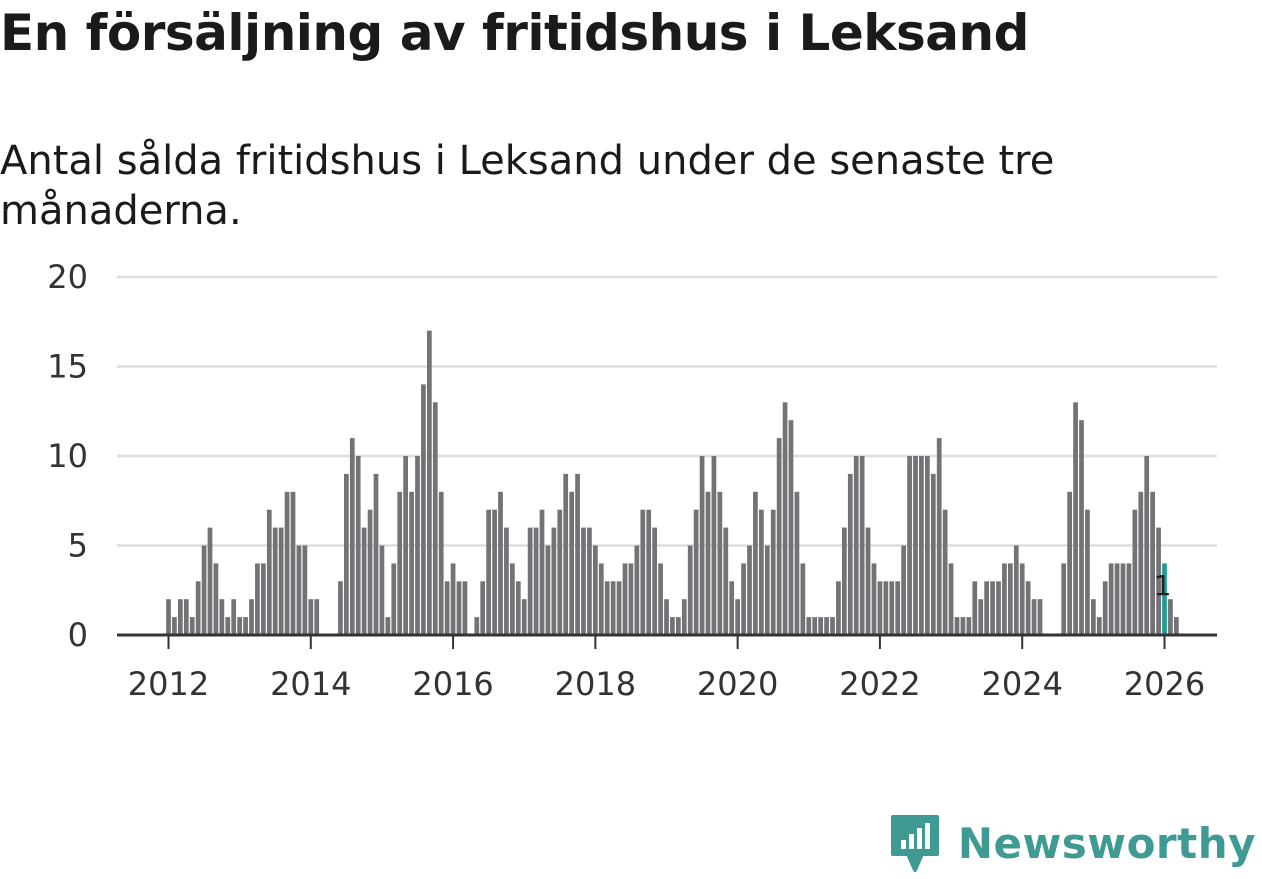  Describe the element at coordinates (452, 684) in the screenshot. I see `x-tick-label: 2016` at that location.